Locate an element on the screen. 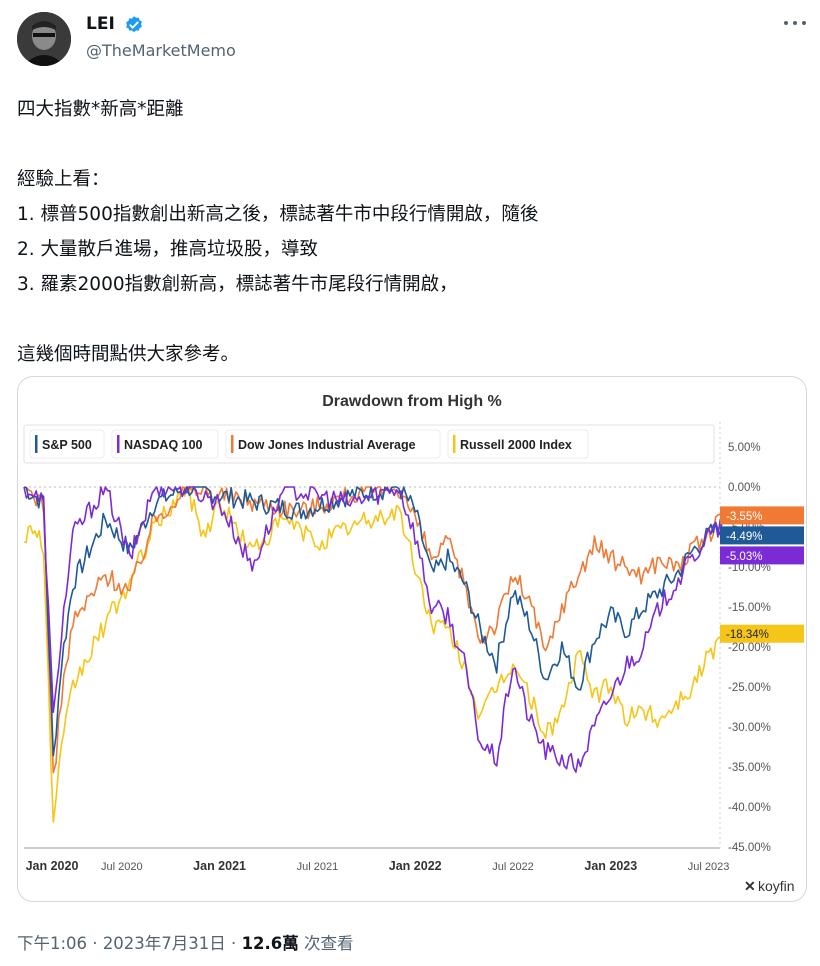 Image resolution: width=820 pixels, height=966 pixels. y-tick-label: -15.00% is located at coordinates (749, 608).